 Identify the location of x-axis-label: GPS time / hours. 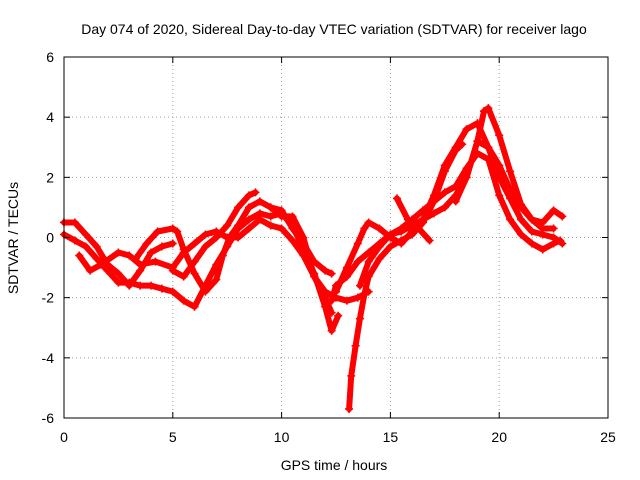
(334, 465).